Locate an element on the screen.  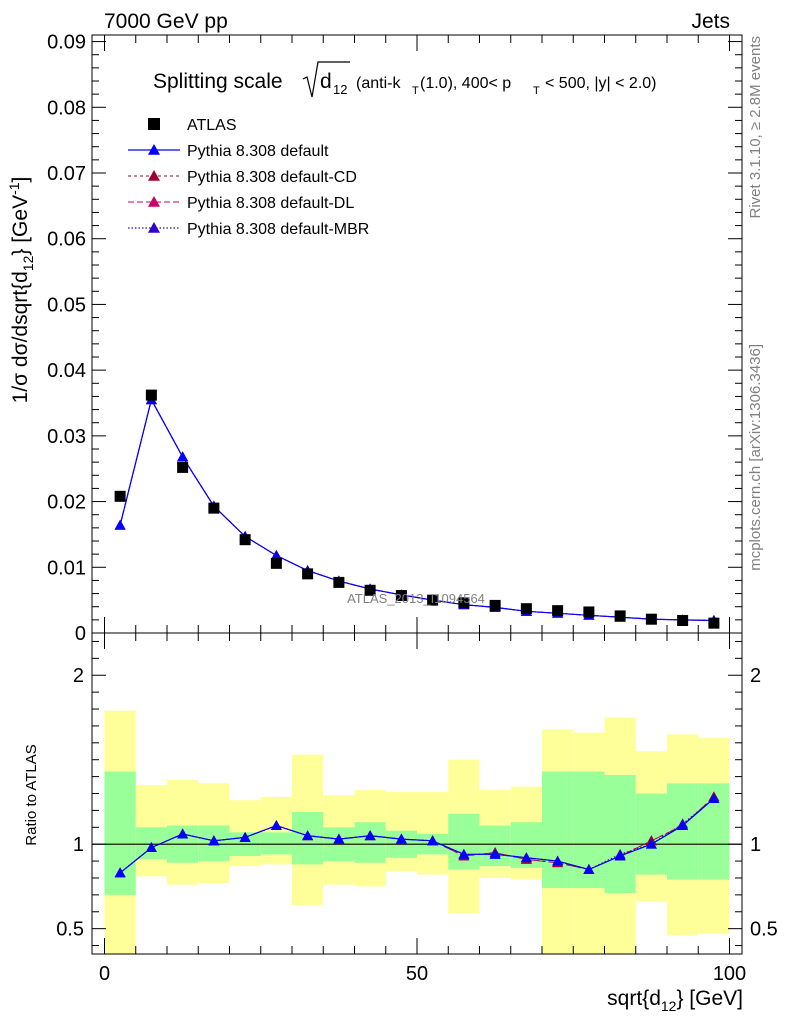
legend-entry: Pythia 8.308 default-MBR is located at coordinates (278, 229).